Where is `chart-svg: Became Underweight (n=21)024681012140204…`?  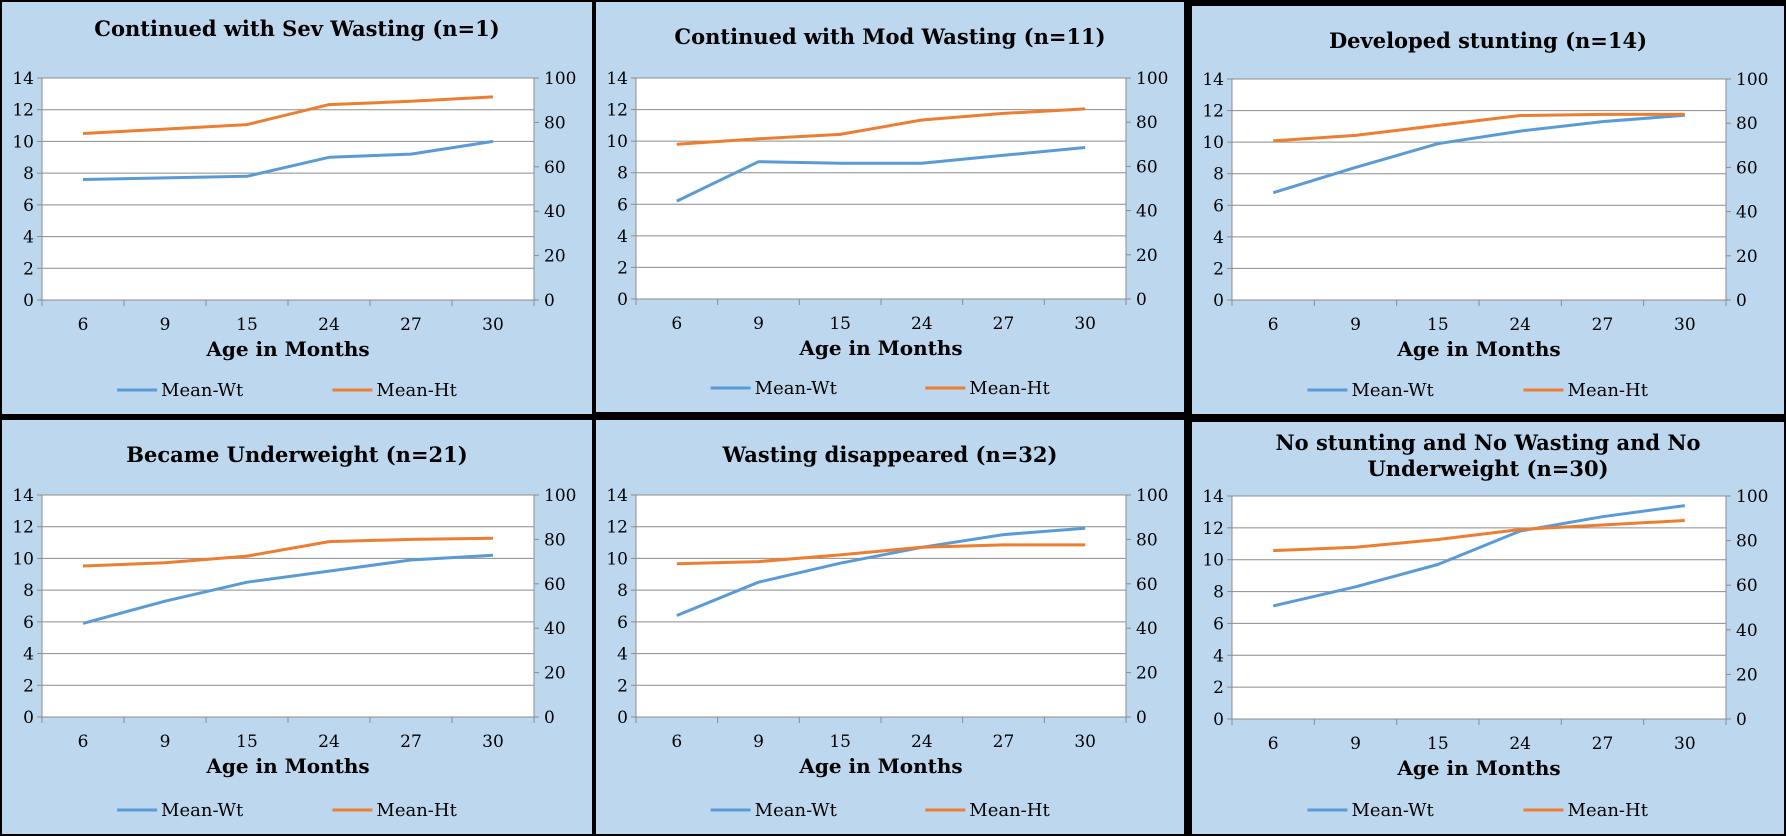 chart-svg: Became Underweight (n=21)024681012140204… is located at coordinates (294, 631).